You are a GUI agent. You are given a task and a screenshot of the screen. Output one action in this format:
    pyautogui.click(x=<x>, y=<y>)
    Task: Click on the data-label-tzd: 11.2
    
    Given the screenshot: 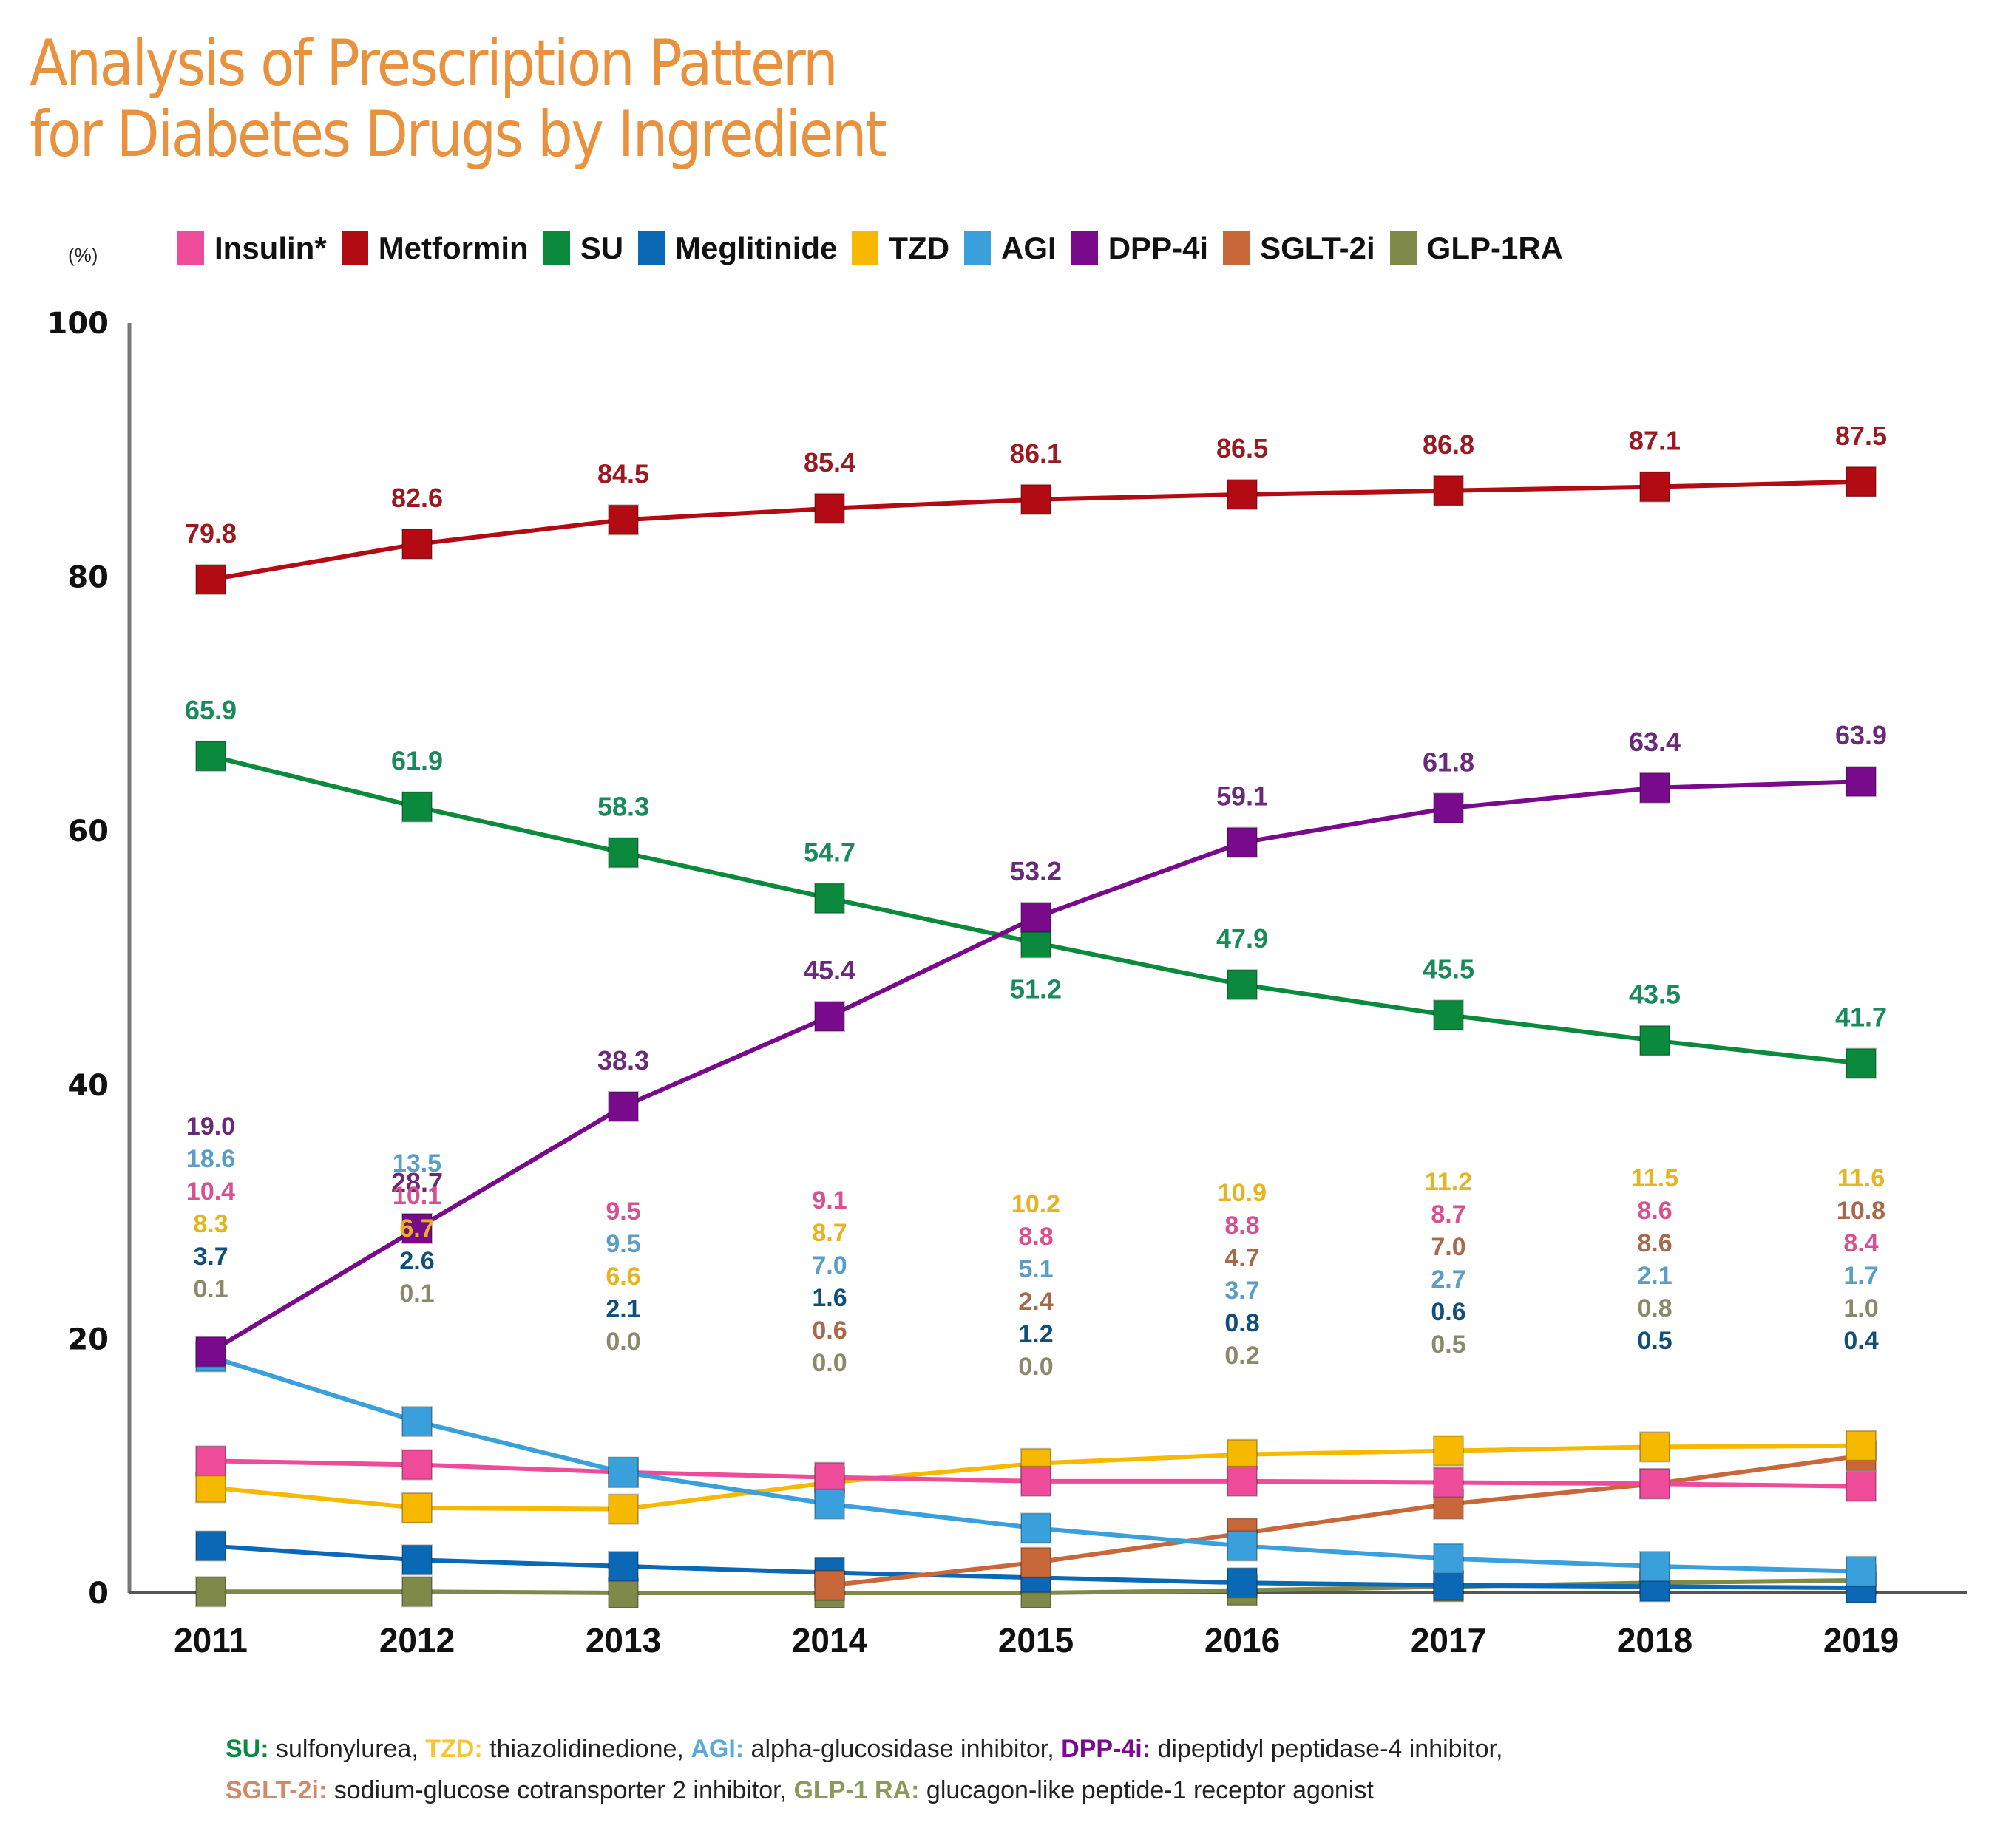 What is the action you would take?
    pyautogui.click(x=1448, y=1182)
    